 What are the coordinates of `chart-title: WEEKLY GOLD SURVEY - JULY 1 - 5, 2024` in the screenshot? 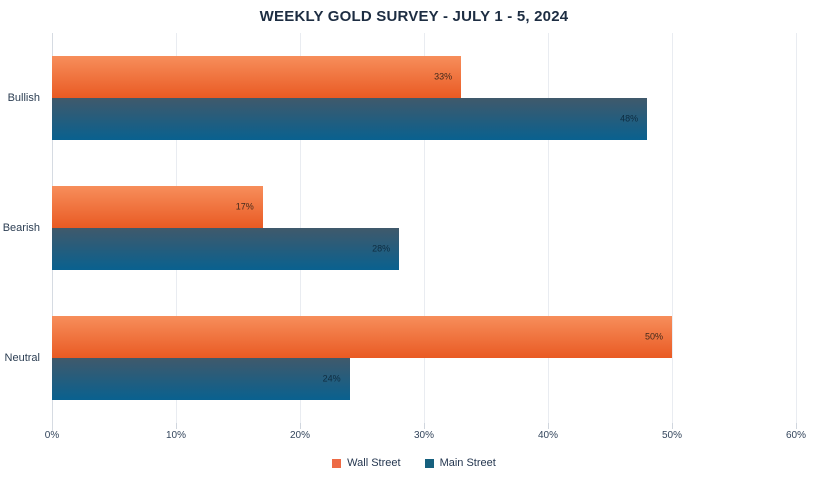 It's located at (414, 16).